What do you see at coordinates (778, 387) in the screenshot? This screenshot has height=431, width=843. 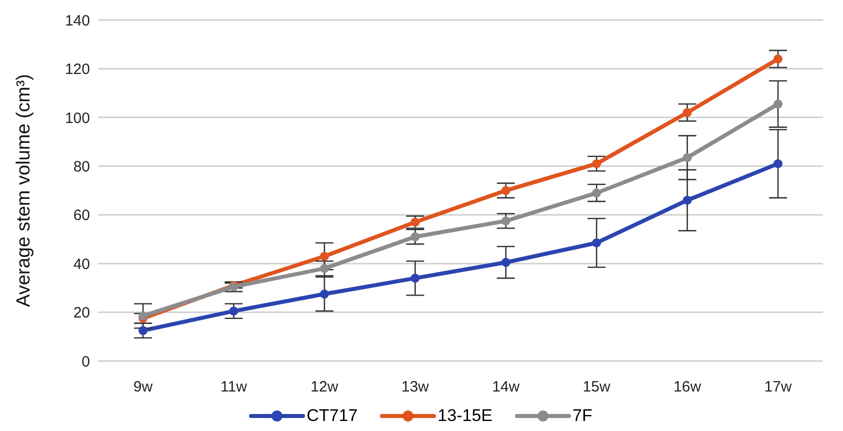 I see `x-tick-label: 17w` at bounding box center [778, 387].